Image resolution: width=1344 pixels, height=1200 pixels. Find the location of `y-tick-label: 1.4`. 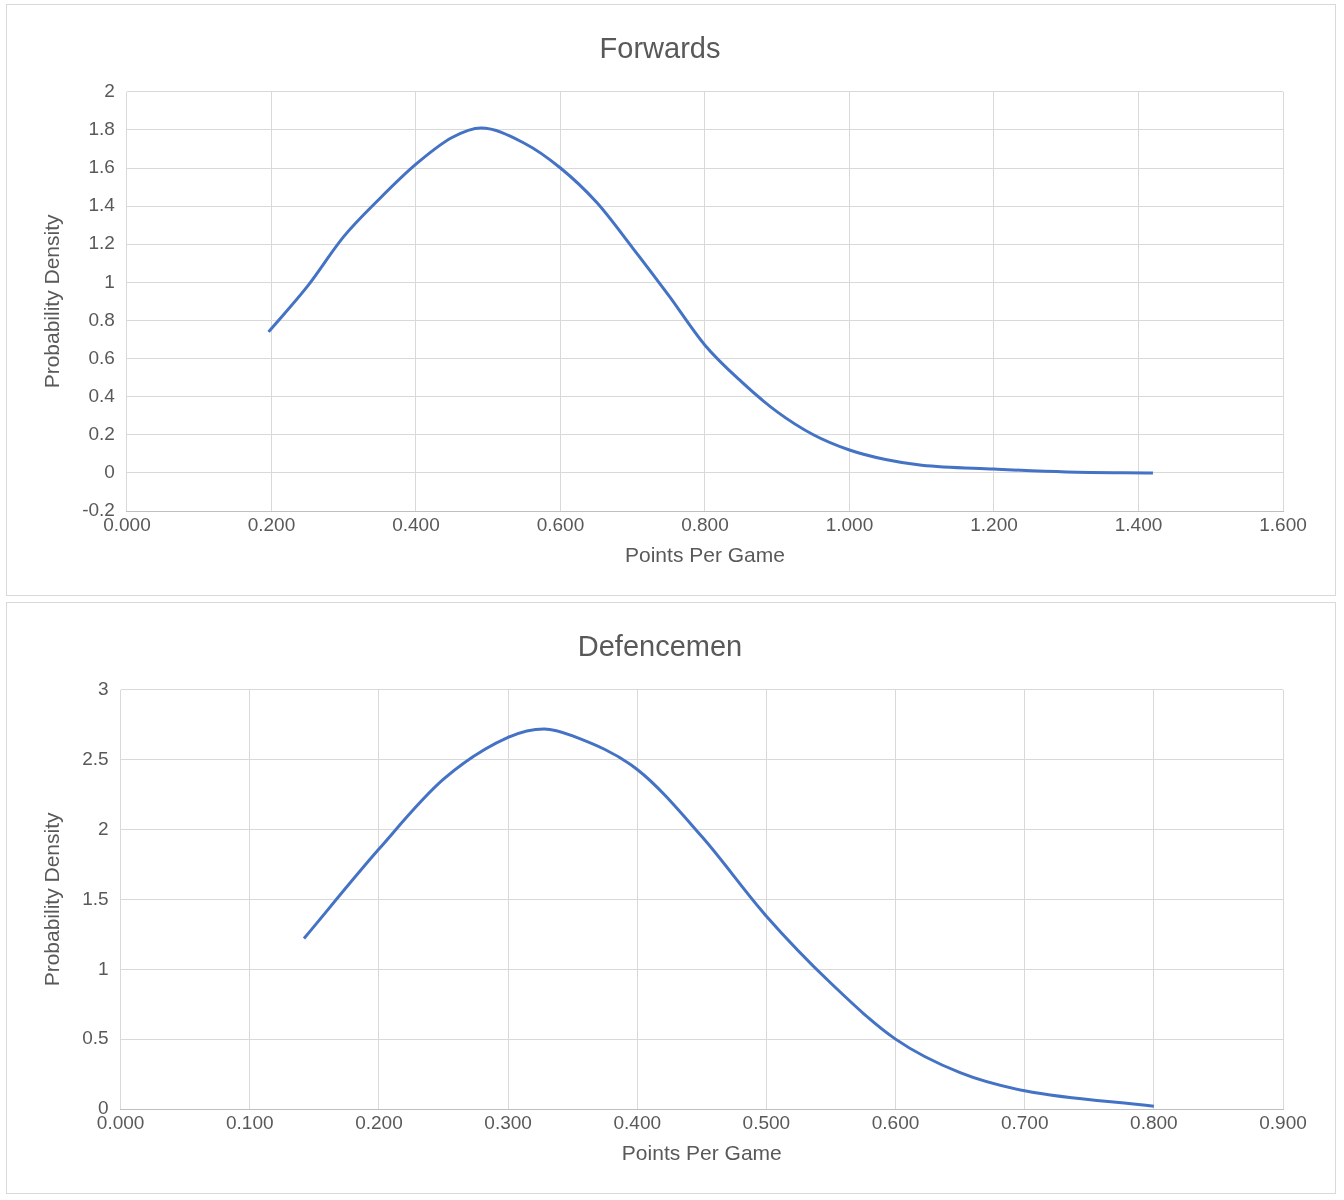

y-tick-label: 1.4 is located at coordinates (102, 205).